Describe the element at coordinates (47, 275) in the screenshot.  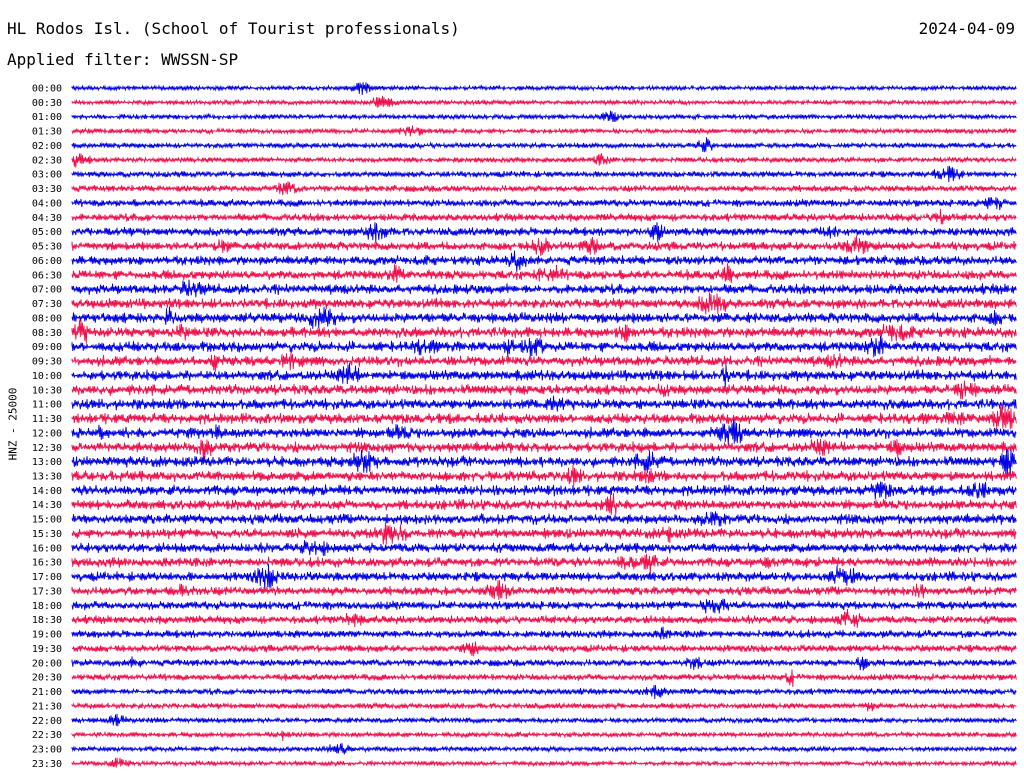
I see `time-tick-label: 06:30` at that location.